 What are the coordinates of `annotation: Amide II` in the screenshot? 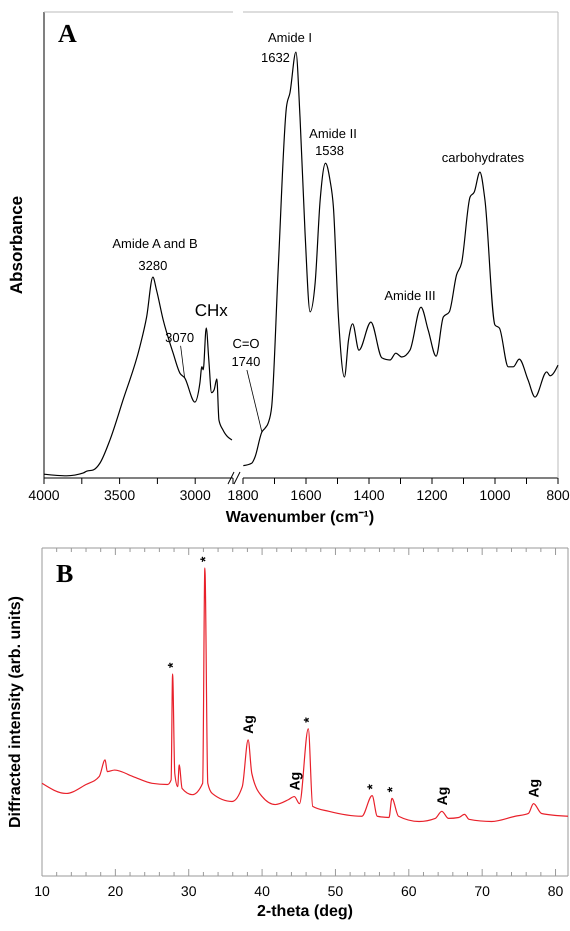 It's located at (333, 133).